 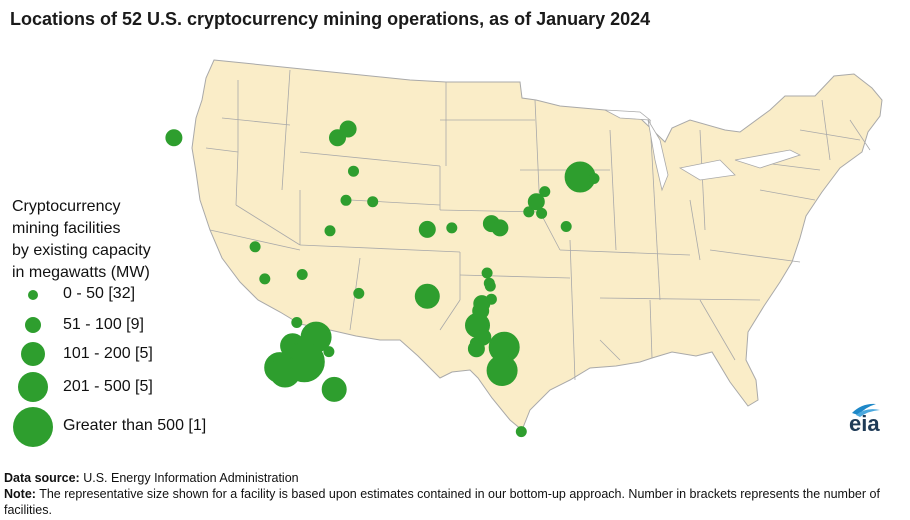 What do you see at coordinates (108, 386) in the screenshot?
I see `legend-label: 201 - 500 [5]` at bounding box center [108, 386].